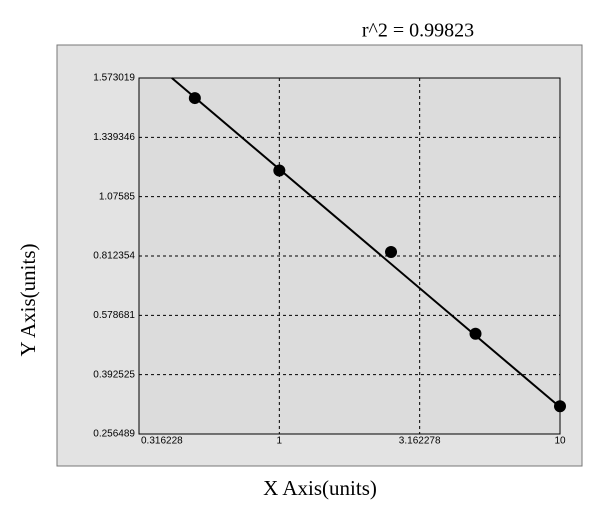  Describe the element at coordinates (28, 300) in the screenshot. I see `y-axis-label: Y Axis(units)` at that location.